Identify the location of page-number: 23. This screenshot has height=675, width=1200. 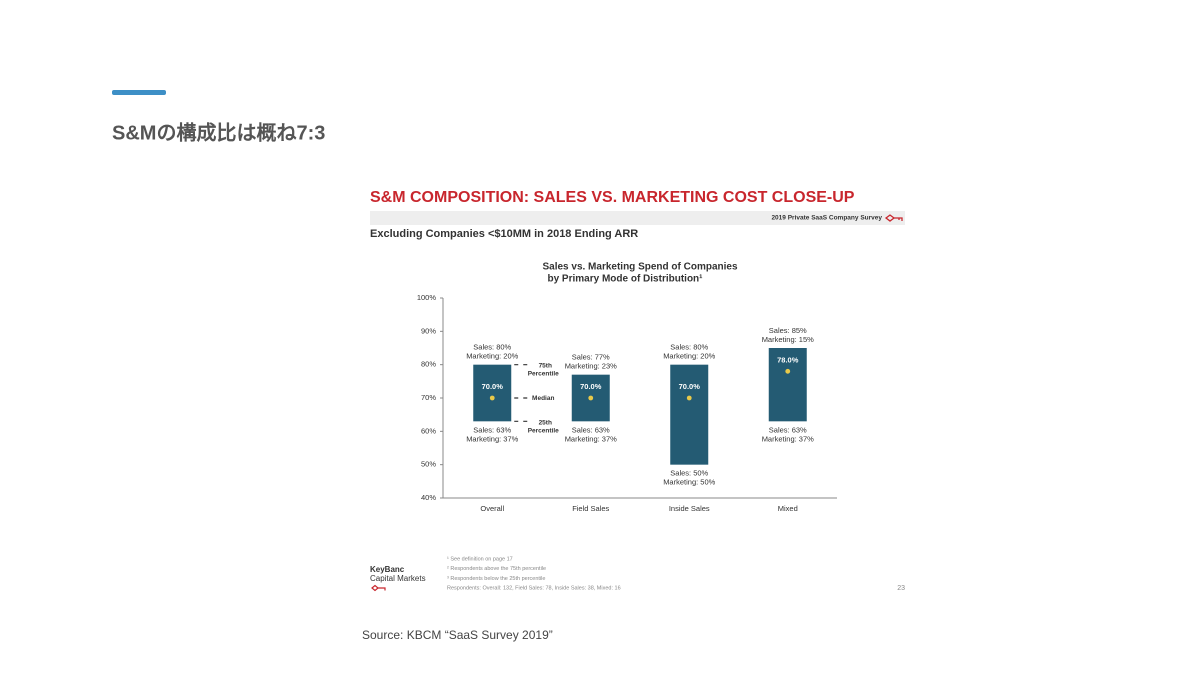
(901, 588).